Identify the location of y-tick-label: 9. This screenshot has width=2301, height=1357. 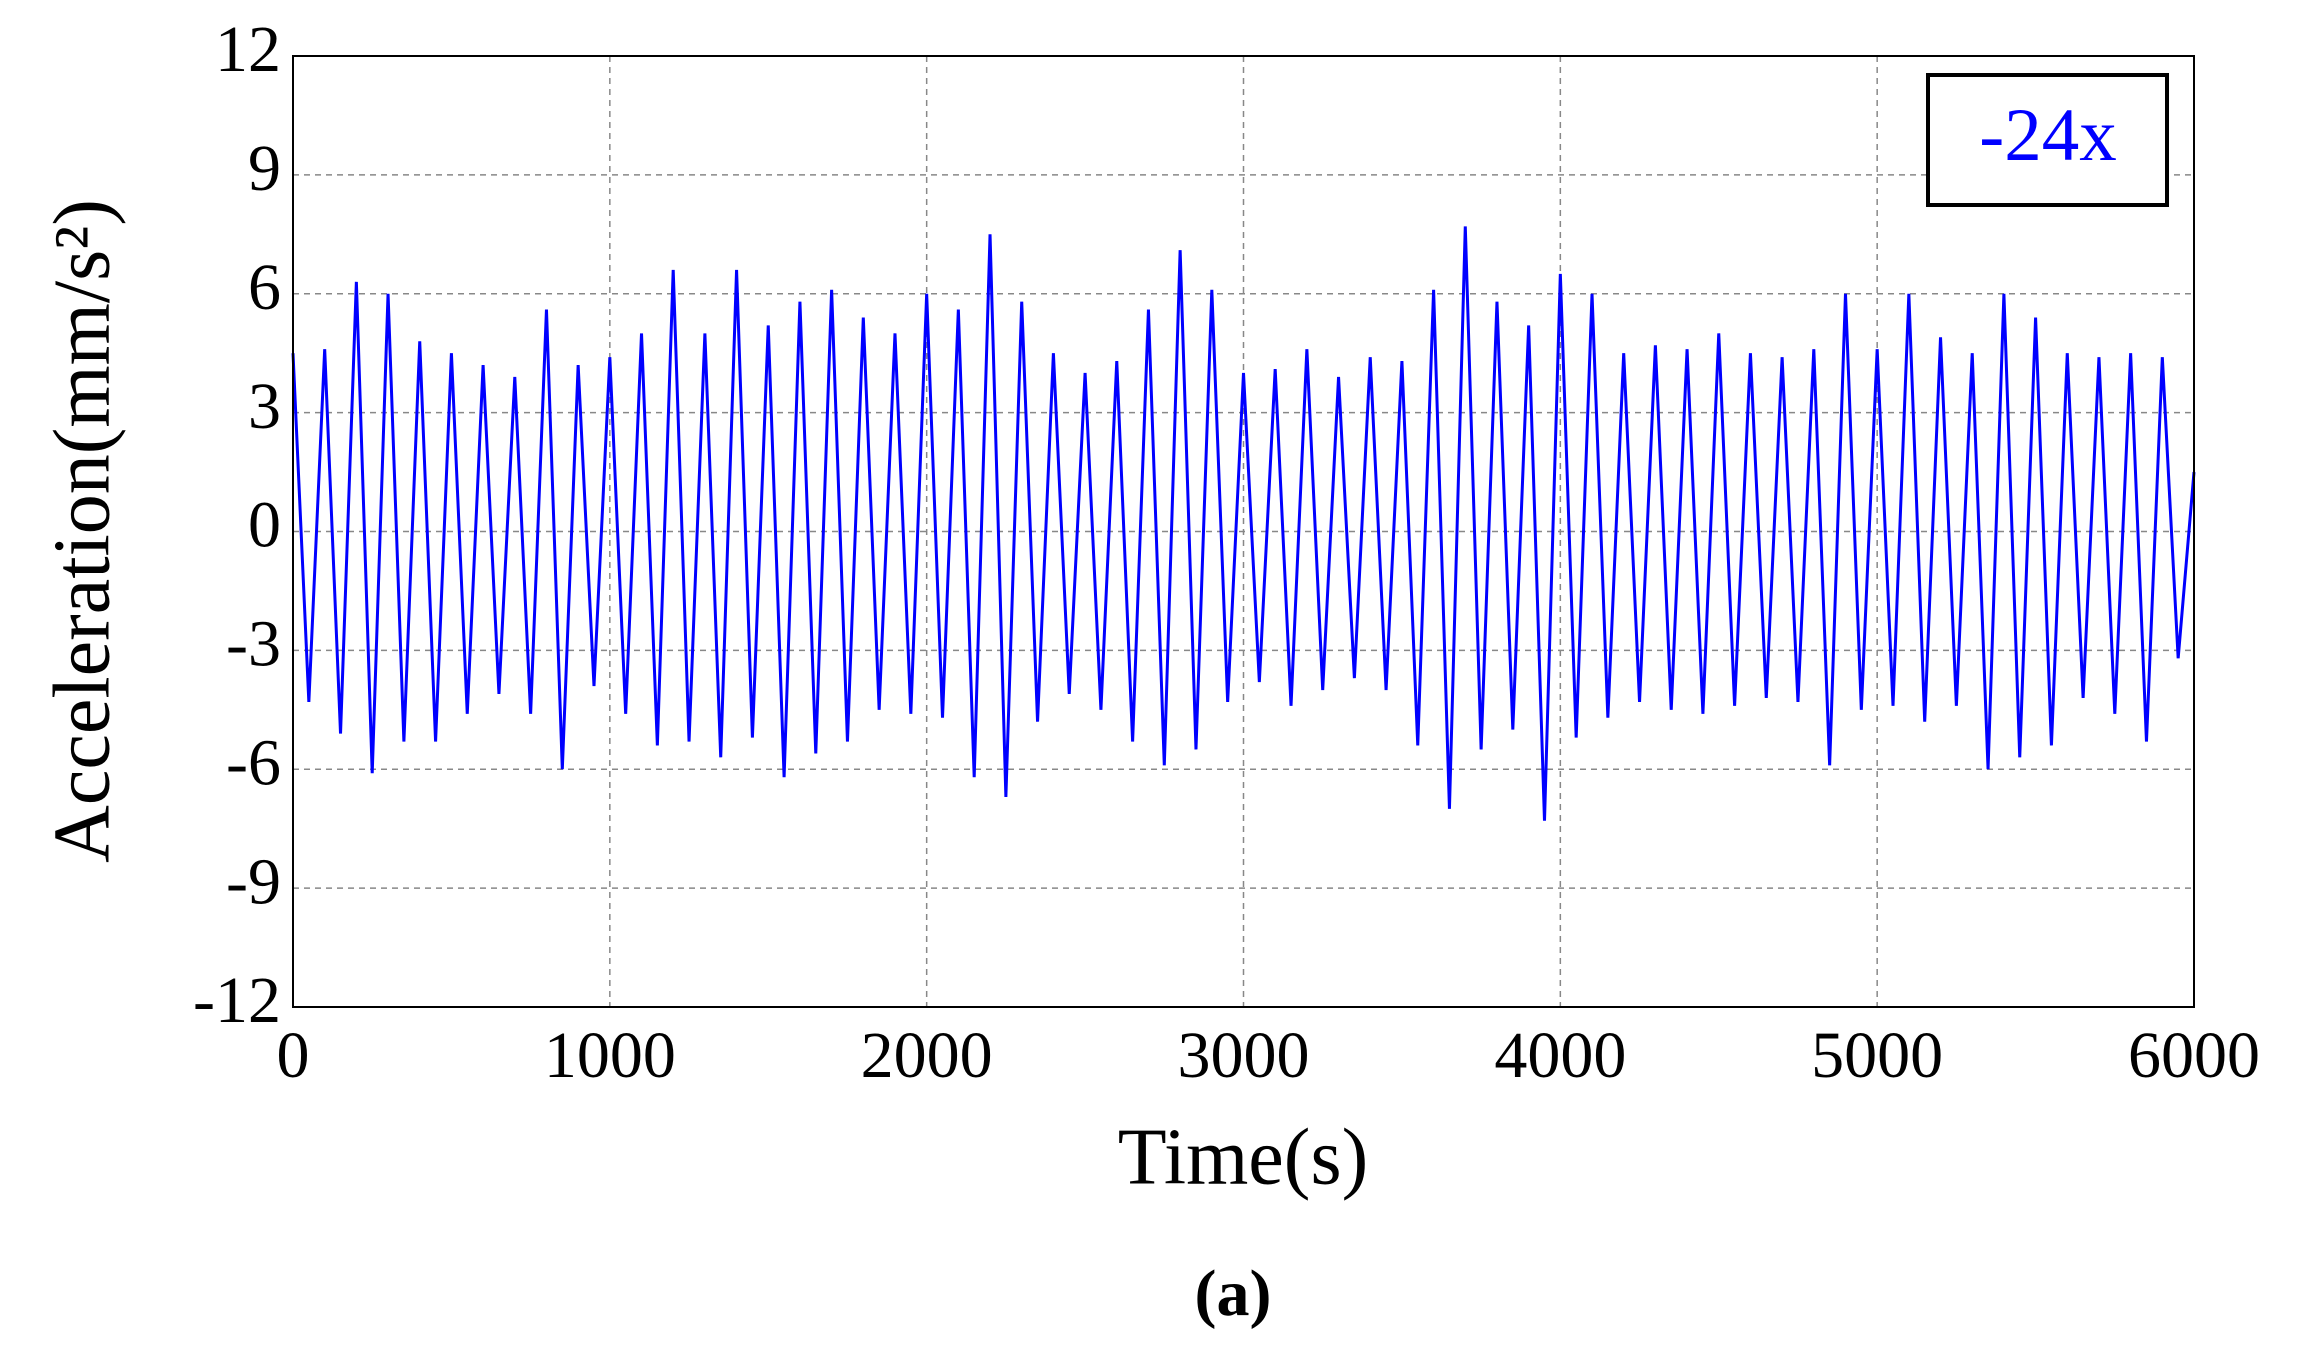
(264, 168).